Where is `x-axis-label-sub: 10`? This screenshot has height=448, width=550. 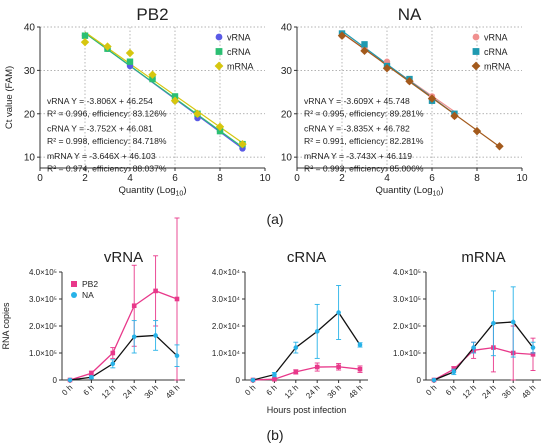
x-axis-label-sub: 10 is located at coordinates (180, 194).